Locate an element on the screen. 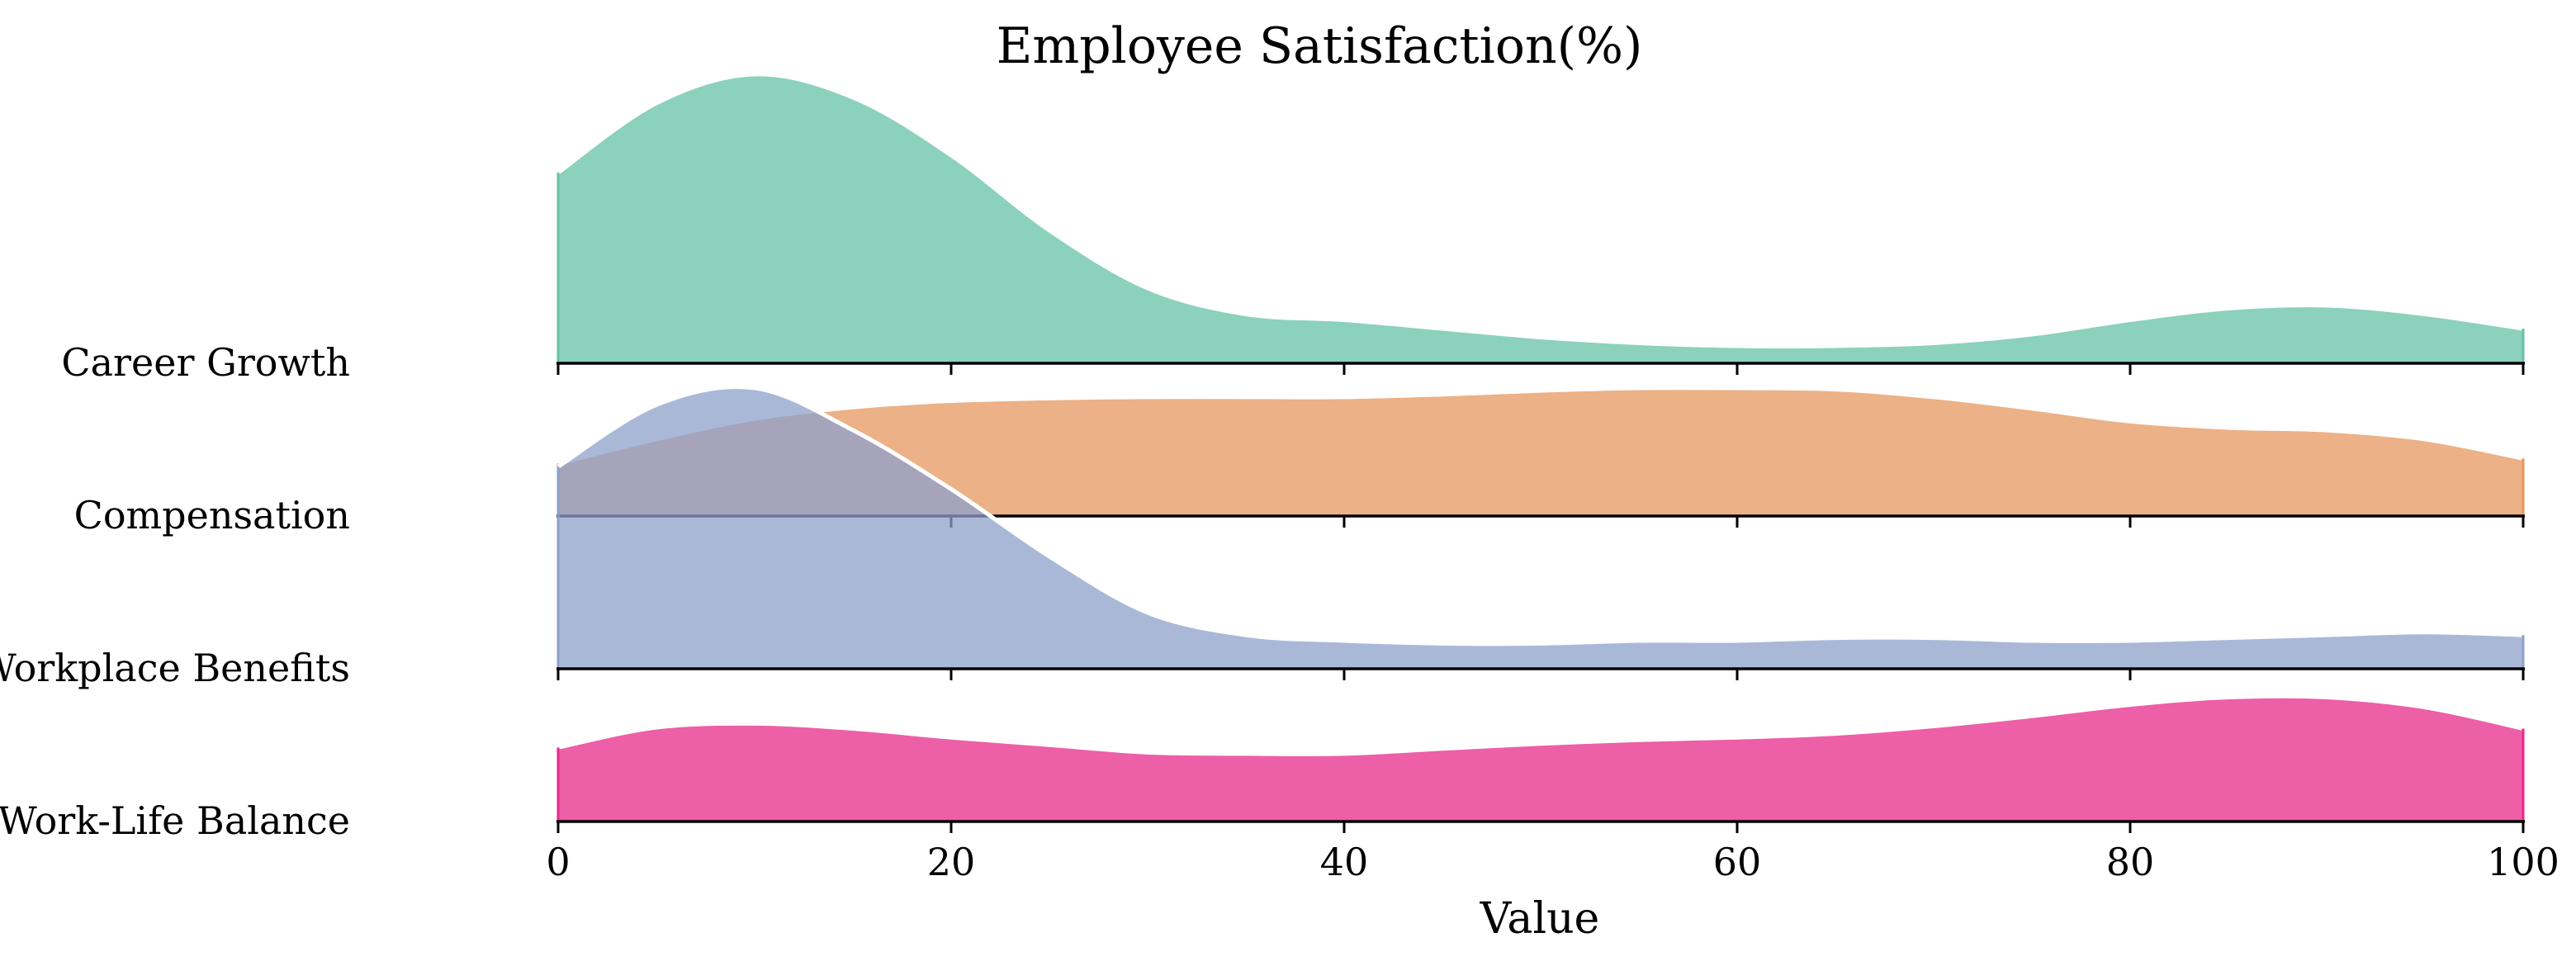 The width and height of the screenshot is (2576, 966). x-tick-label: 80 is located at coordinates (2130, 862).